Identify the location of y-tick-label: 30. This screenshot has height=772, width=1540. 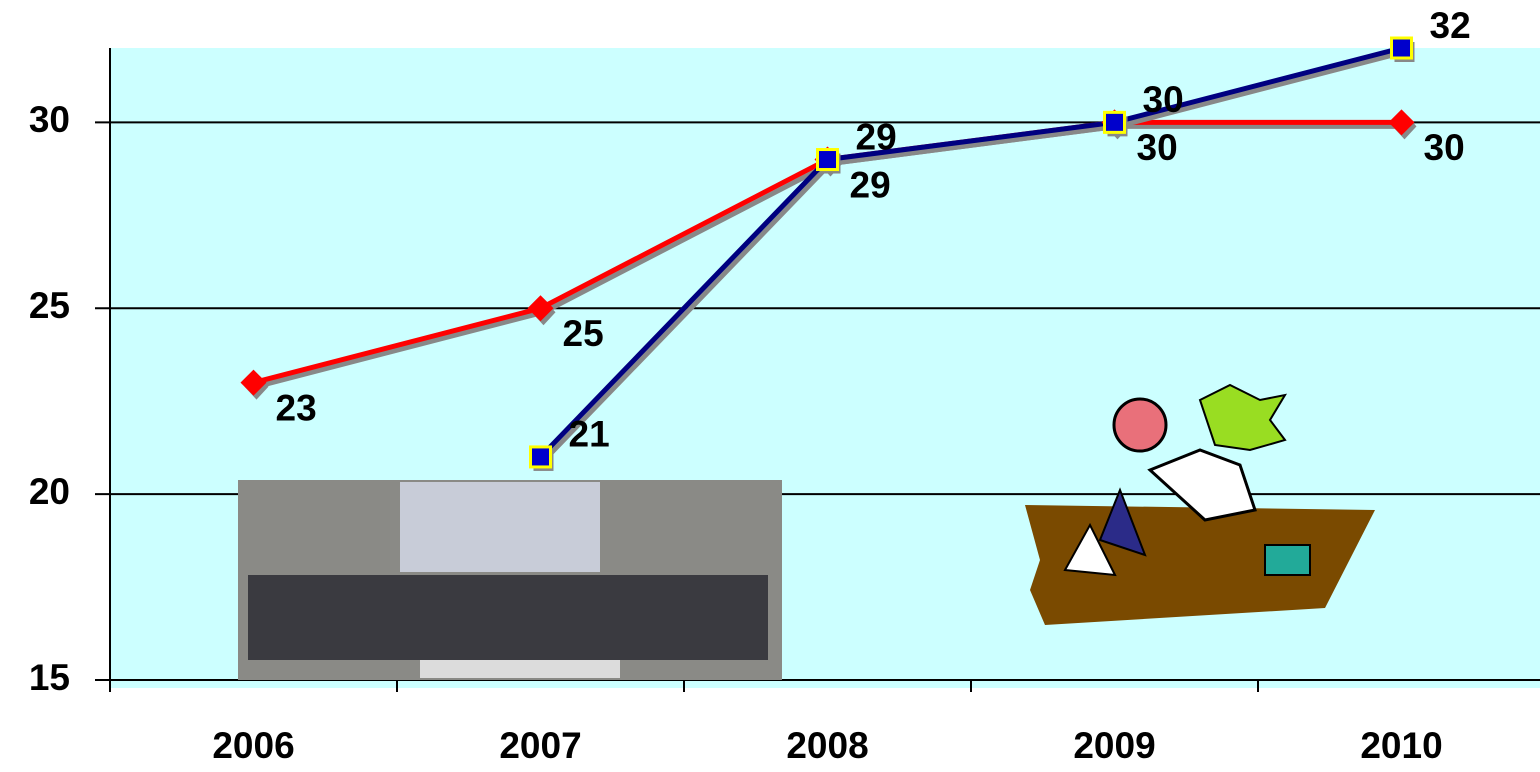
(49, 119).